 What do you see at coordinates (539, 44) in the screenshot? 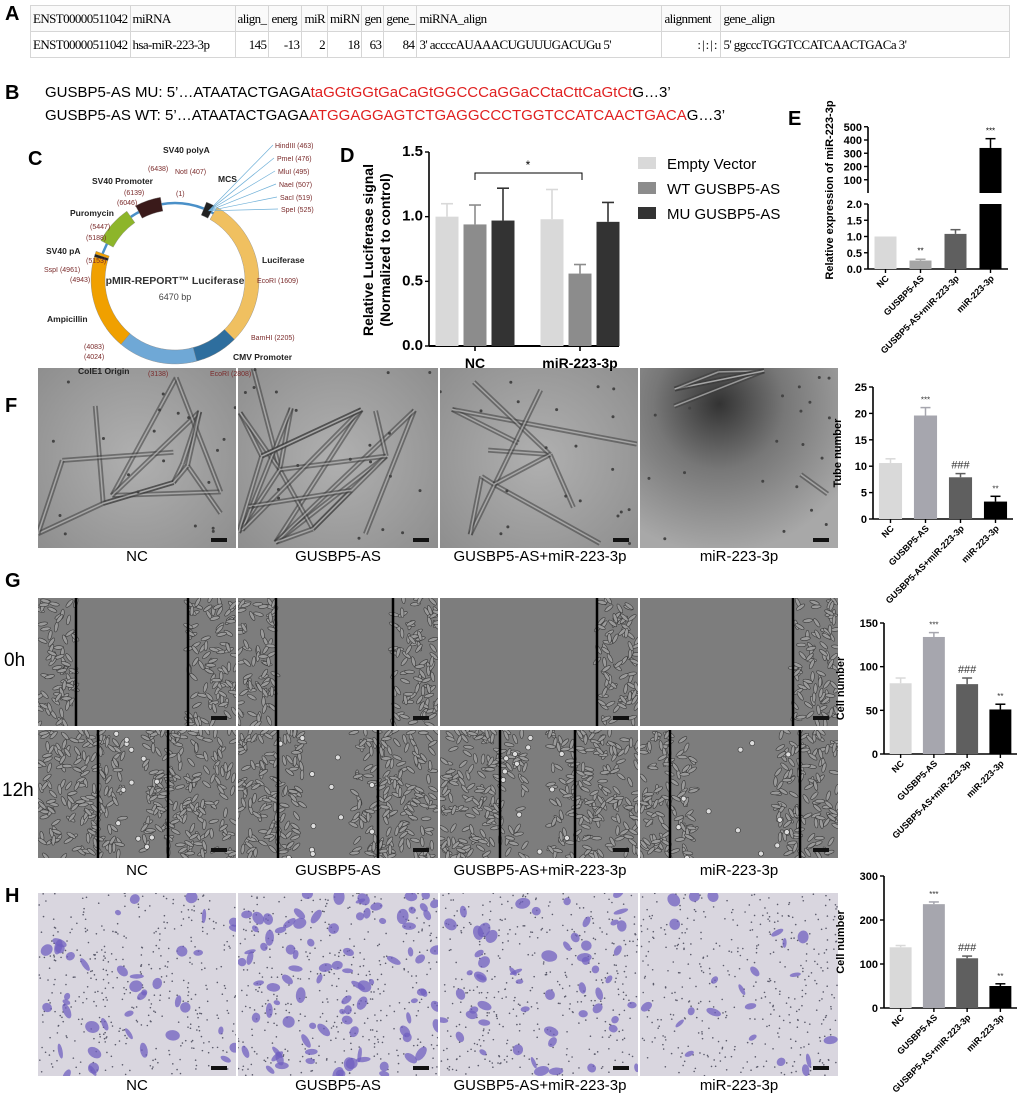
I see `table-cell: 3' accccAUAAACUGUUUGACUGu 5'` at bounding box center [539, 44].